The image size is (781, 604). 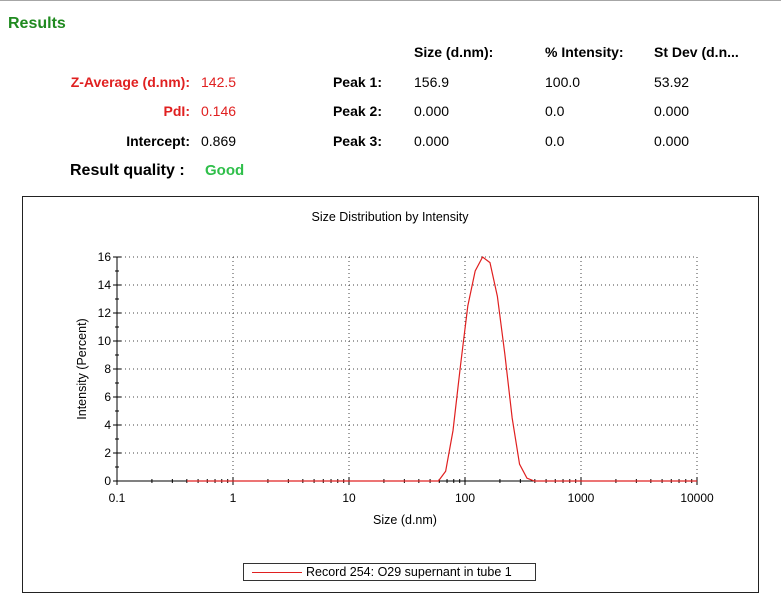 I want to click on intensity-column-header: % Intensity:, so click(x=584, y=52).